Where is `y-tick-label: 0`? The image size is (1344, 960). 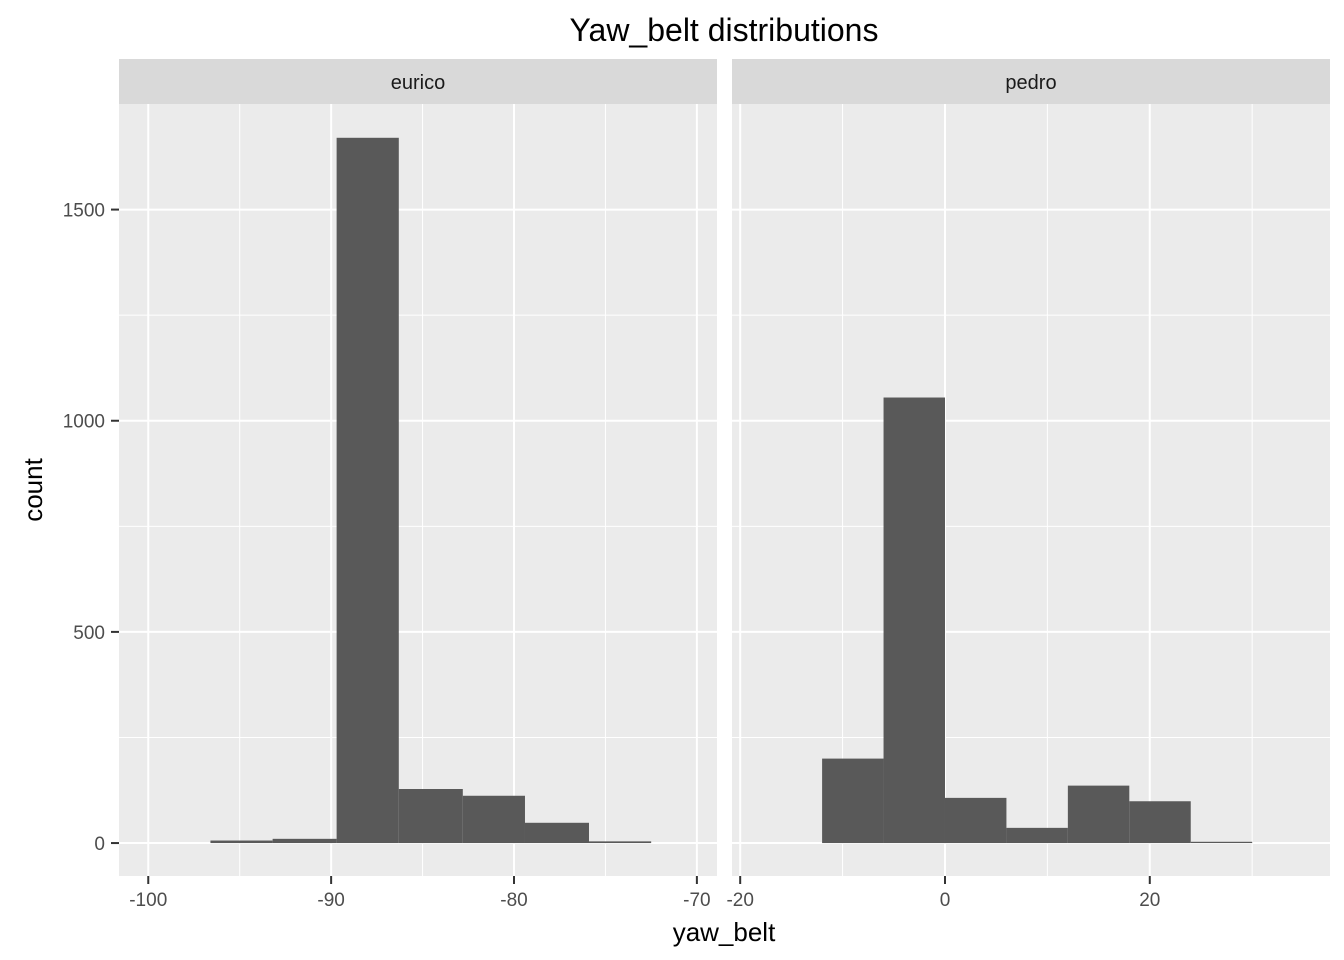
y-tick-label: 0 is located at coordinates (99, 844).